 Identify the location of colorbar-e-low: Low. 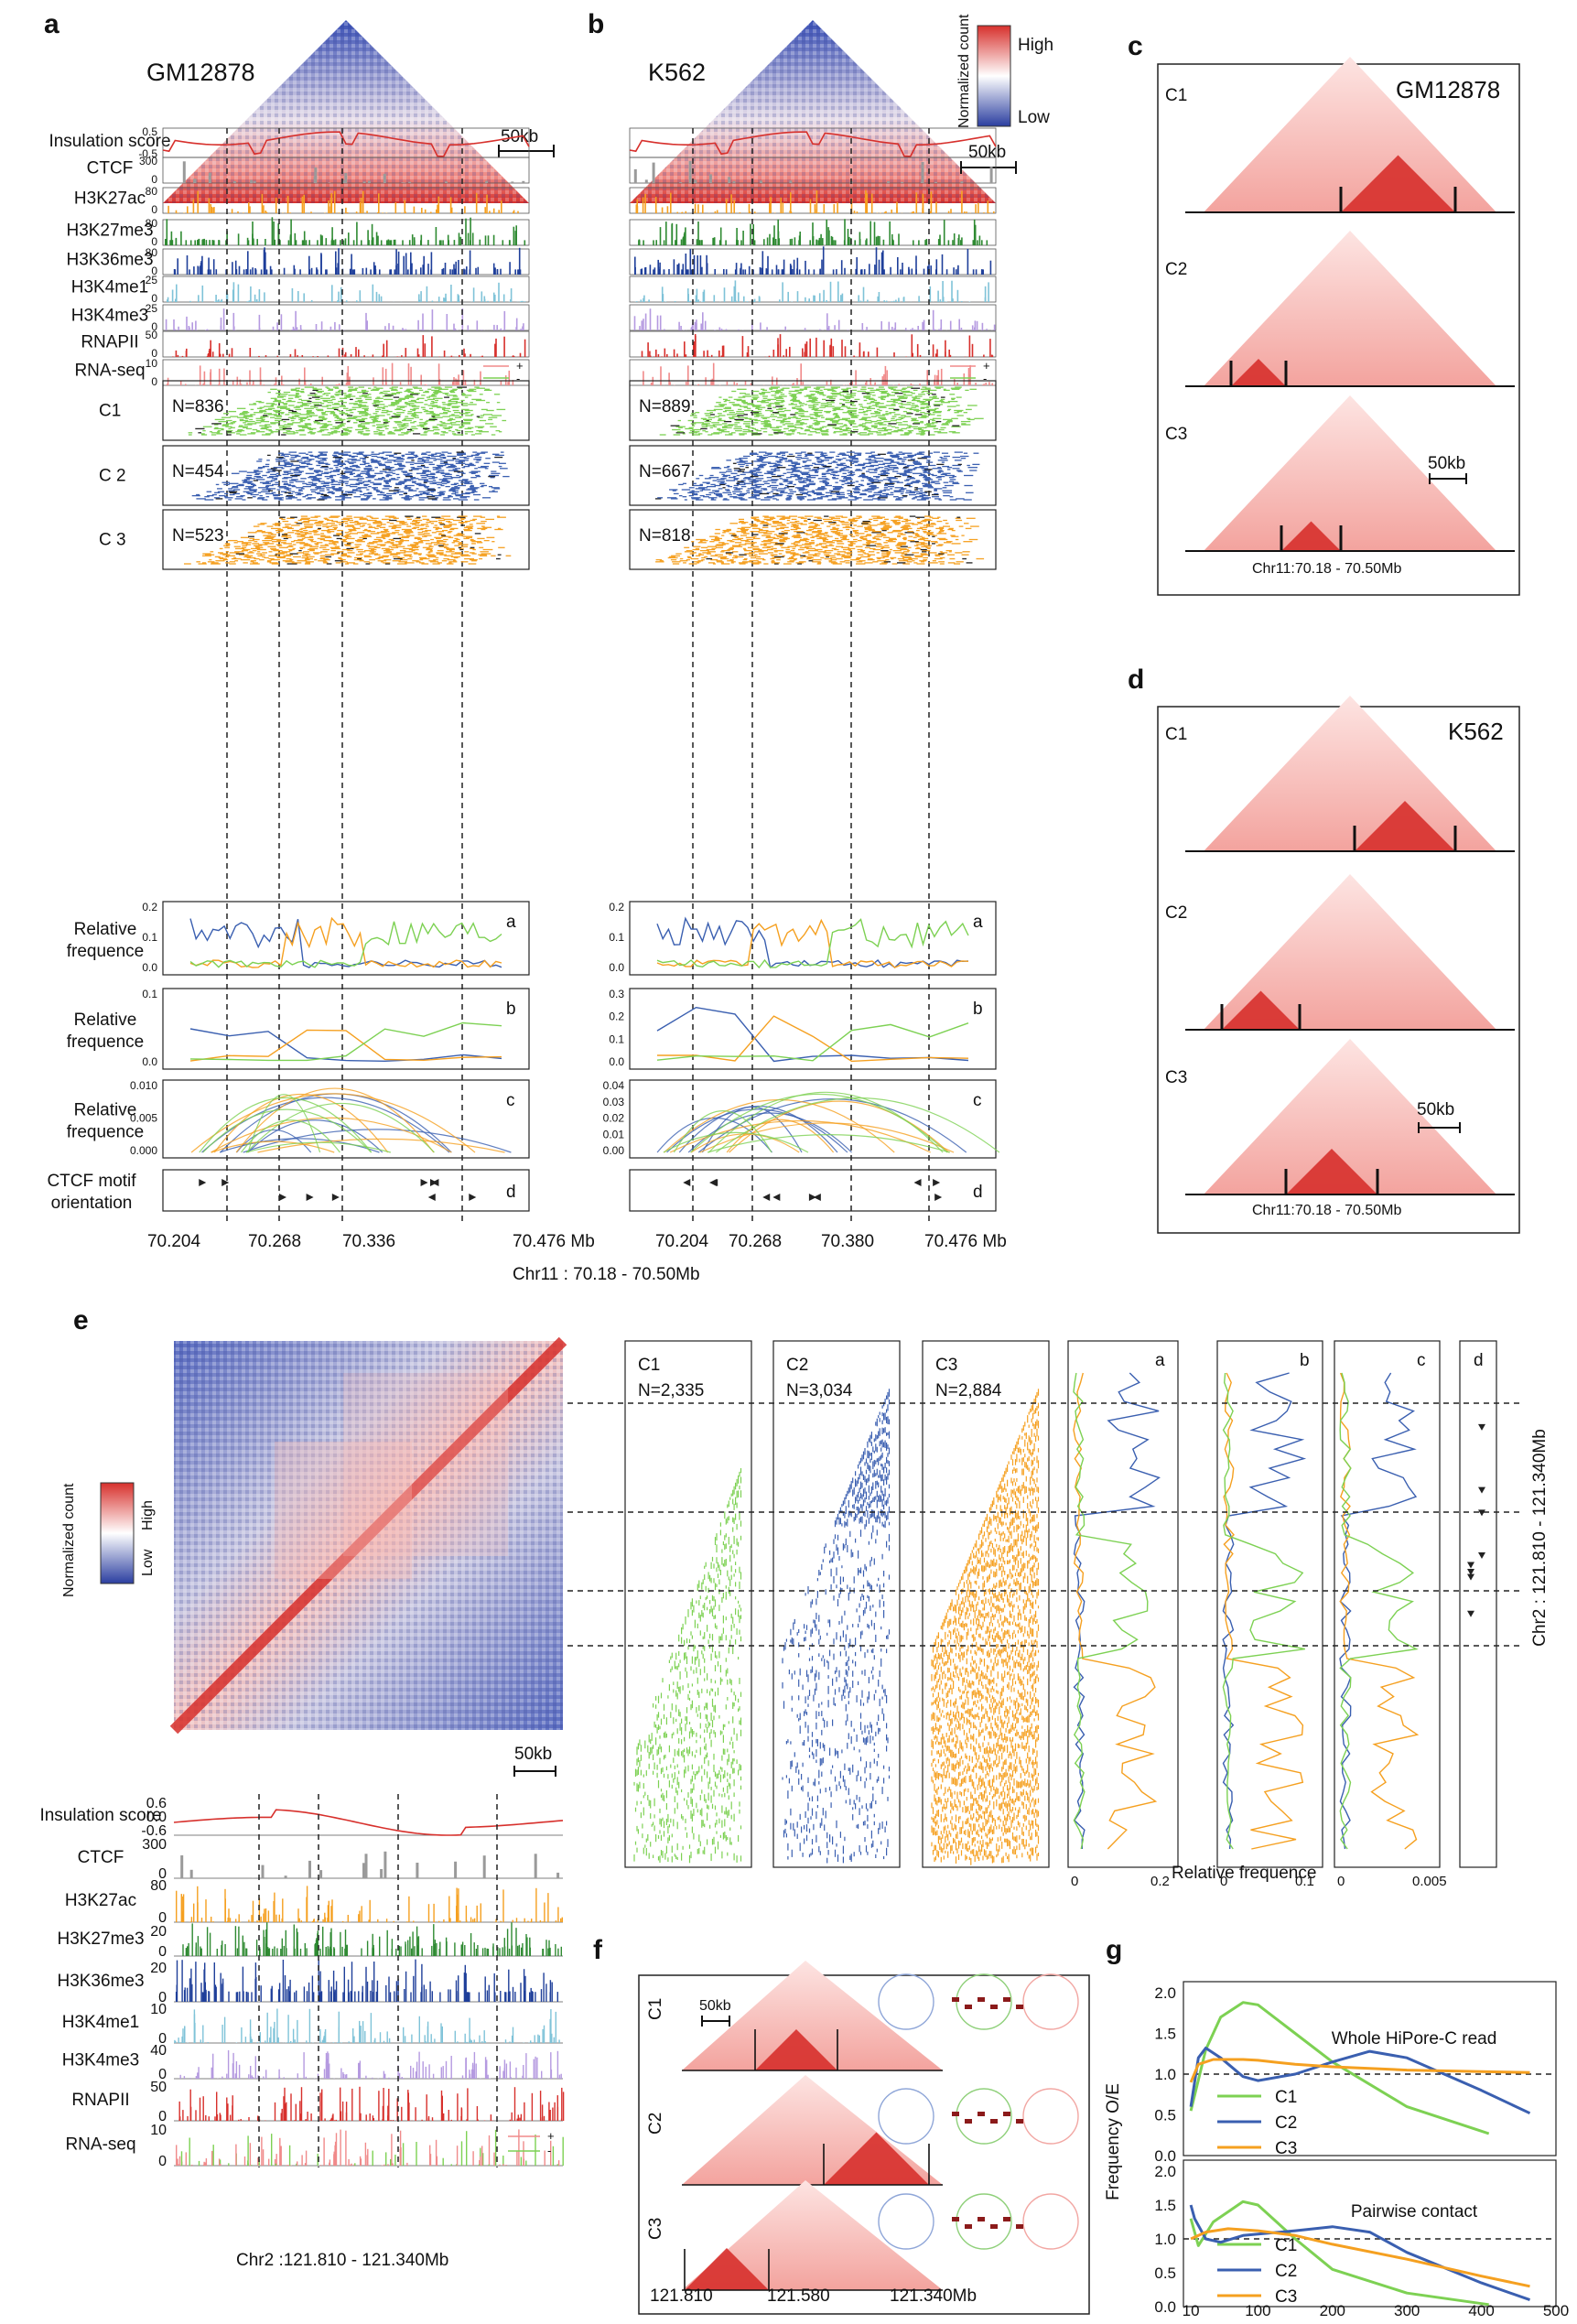
(148, 1562).